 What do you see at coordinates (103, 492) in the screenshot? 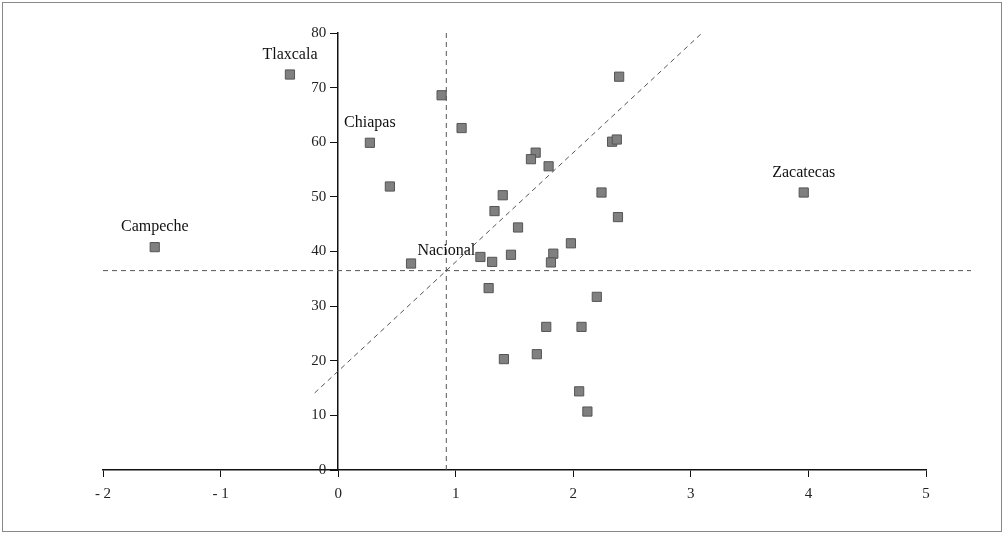
I see `x-tick-label: - 2` at bounding box center [103, 492].